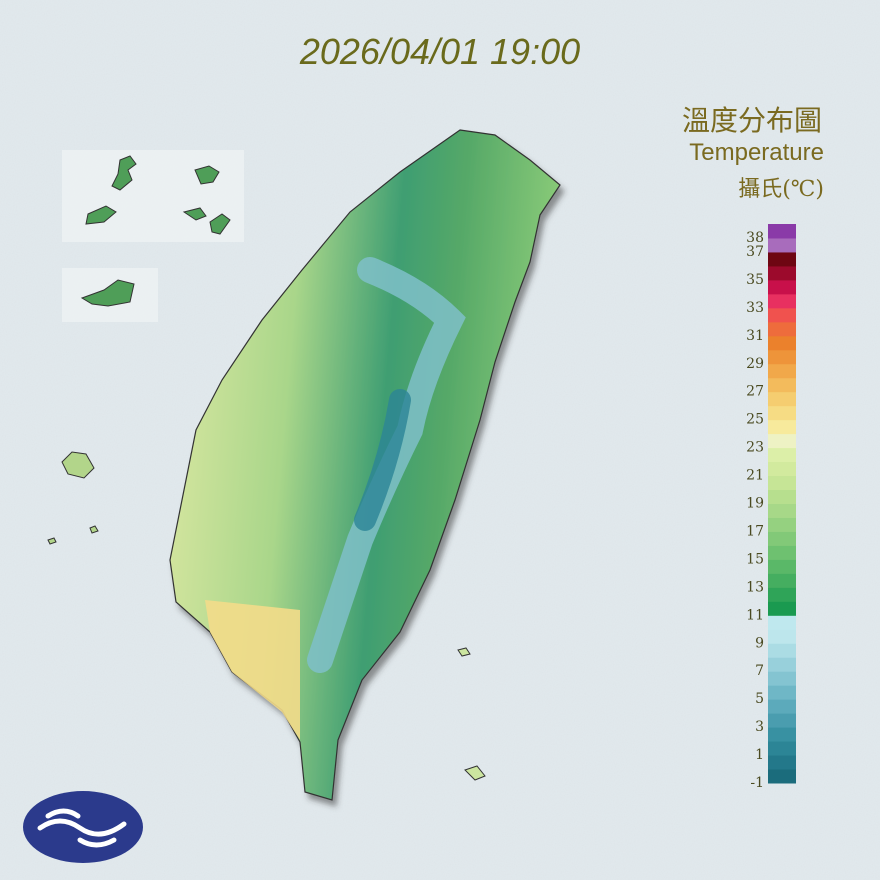 This screenshot has height=880, width=880. What do you see at coordinates (759, 755) in the screenshot?
I see `tick-label: 1` at bounding box center [759, 755].